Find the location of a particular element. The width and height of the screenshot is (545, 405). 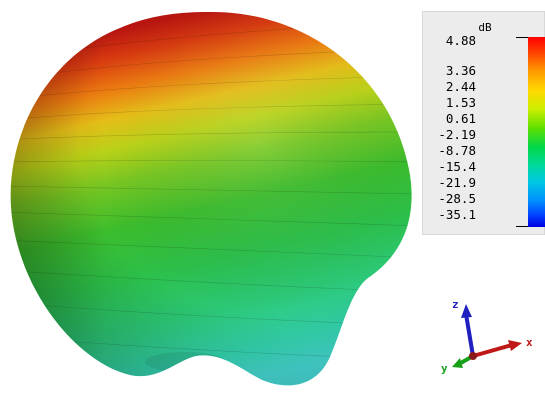

axis-origin is located at coordinates (473, 356).